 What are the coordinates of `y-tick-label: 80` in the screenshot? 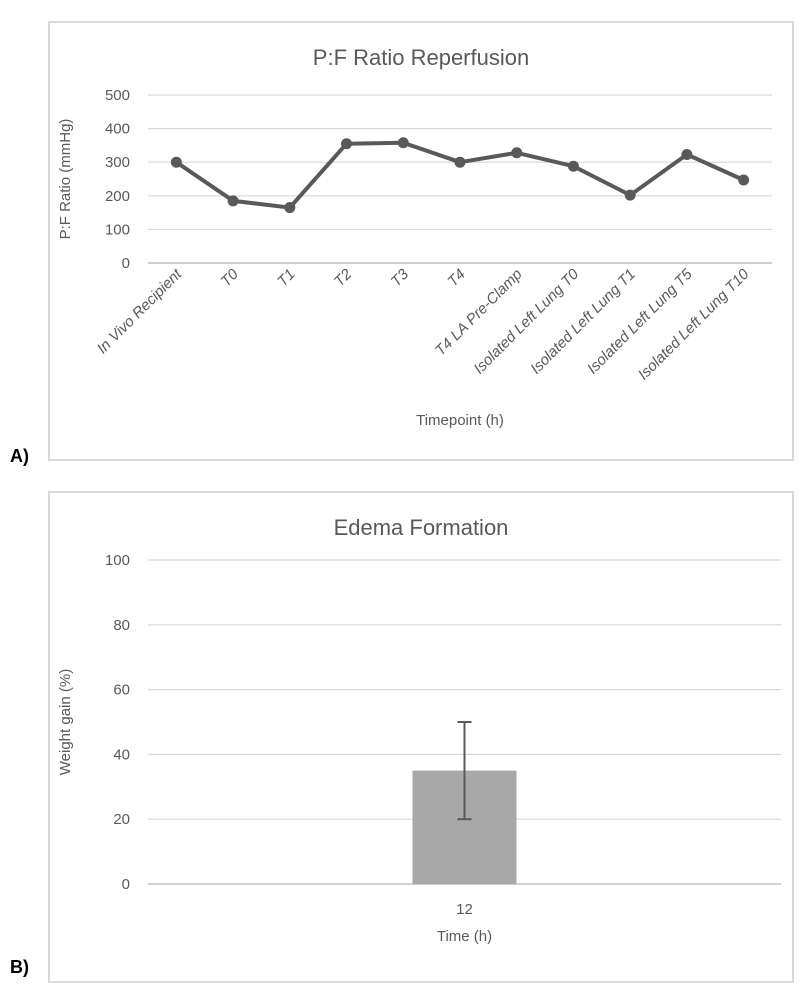 It's located at (121, 625).